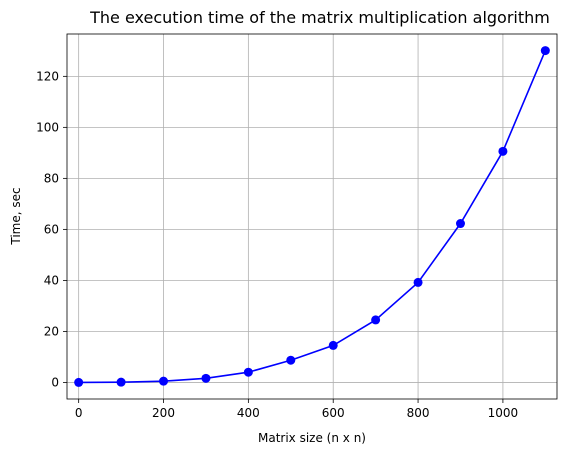 The width and height of the screenshot is (571, 455). Describe the element at coordinates (248, 413) in the screenshot. I see `x-tick-label: 400` at that location.